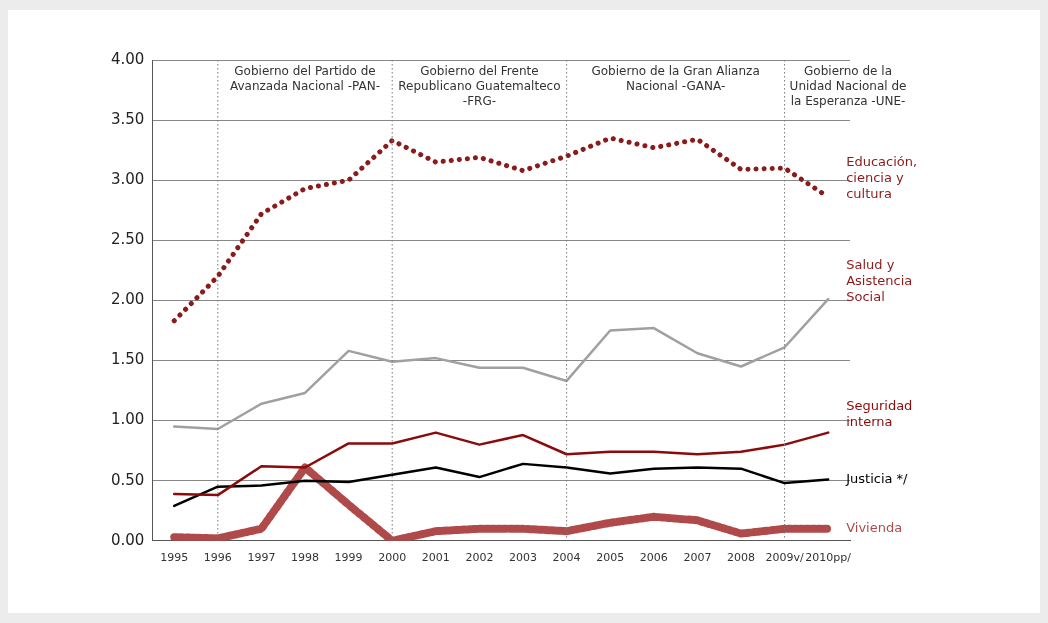 Image resolution: width=1048 pixels, height=623 pixels. What do you see at coordinates (127, 299) in the screenshot?
I see `y-tick-label: 2.00` at bounding box center [127, 299].